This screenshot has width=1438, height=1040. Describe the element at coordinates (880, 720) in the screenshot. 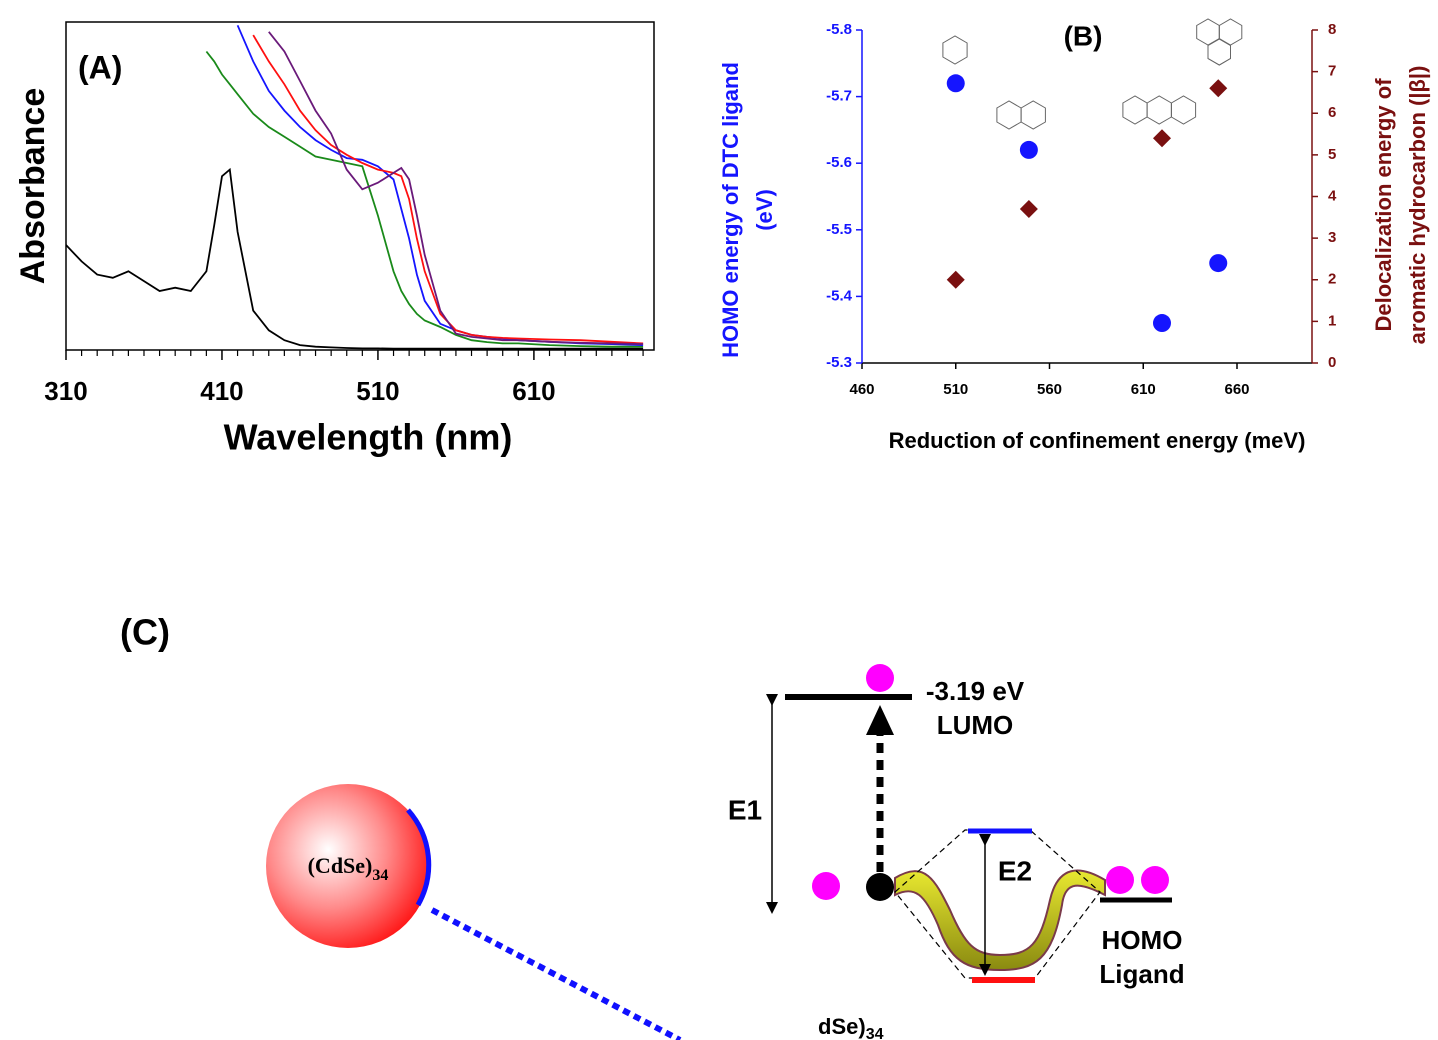

I see `arrow-head` at that location.